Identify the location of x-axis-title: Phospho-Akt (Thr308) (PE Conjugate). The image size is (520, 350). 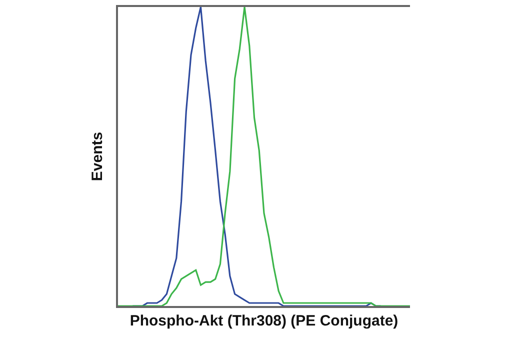
(264, 321).